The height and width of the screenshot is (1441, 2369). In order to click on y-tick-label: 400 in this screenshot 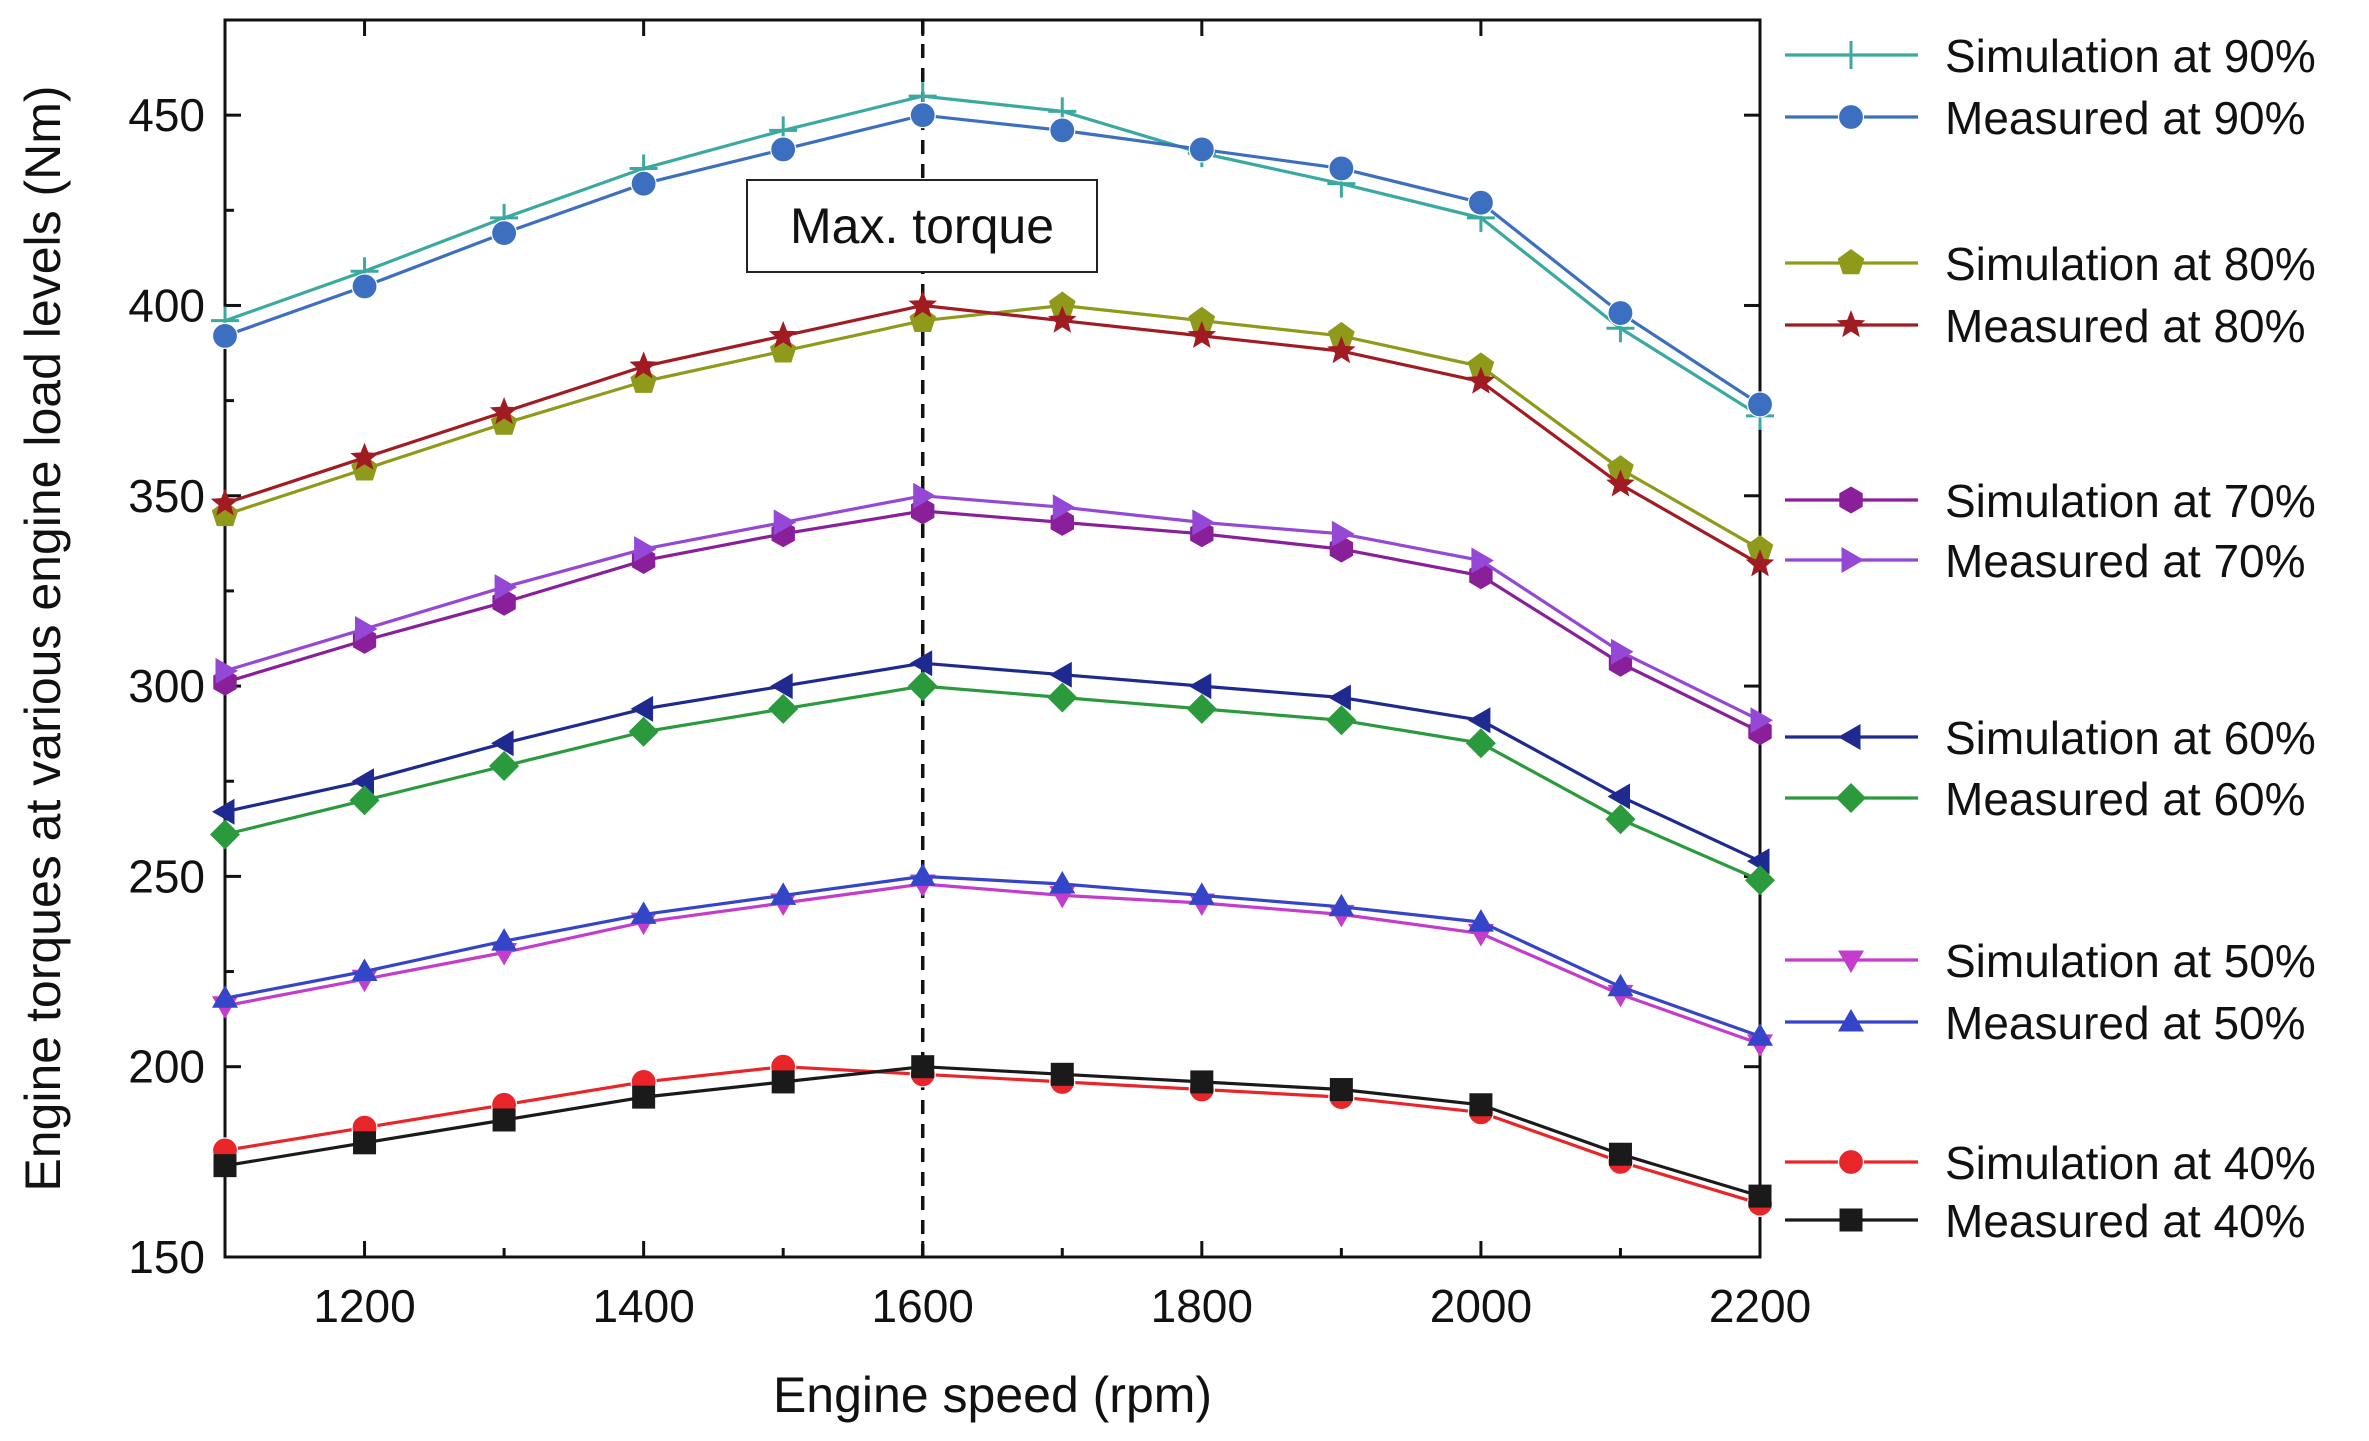, I will do `click(166, 305)`.